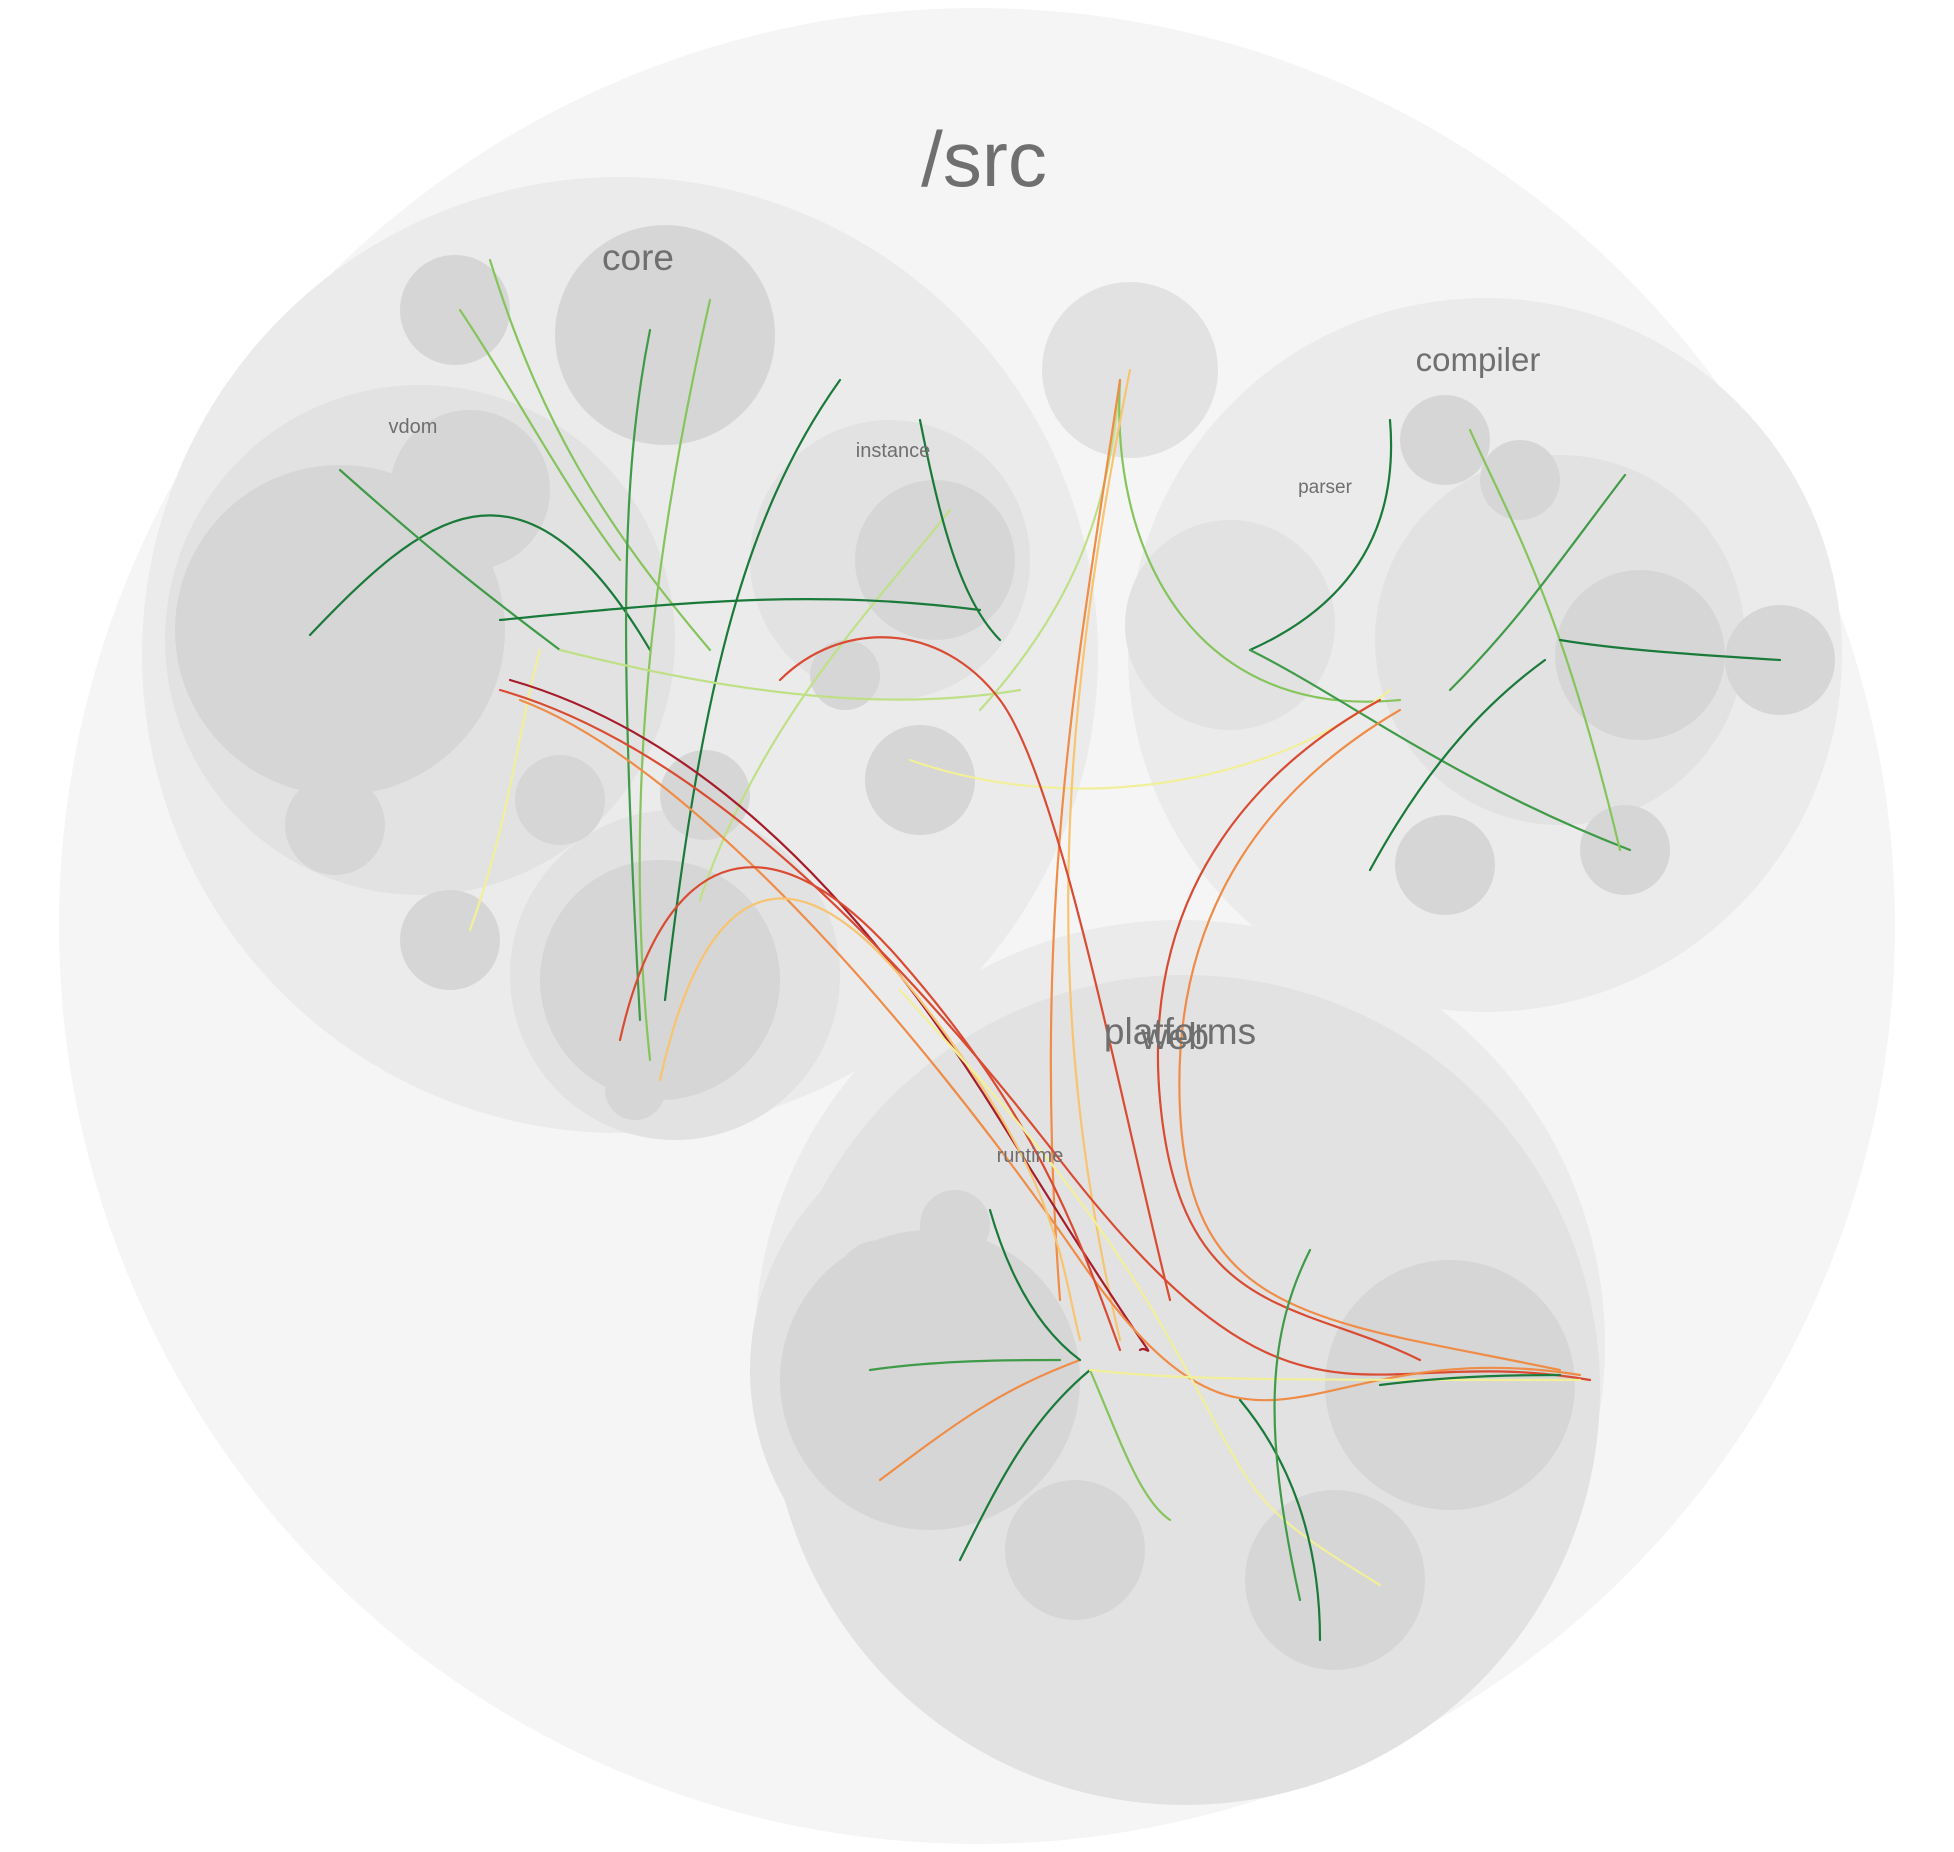 This screenshot has width=1954, height=1852. Describe the element at coordinates (893, 451) in the screenshot. I see `instance-label: instance` at that location.